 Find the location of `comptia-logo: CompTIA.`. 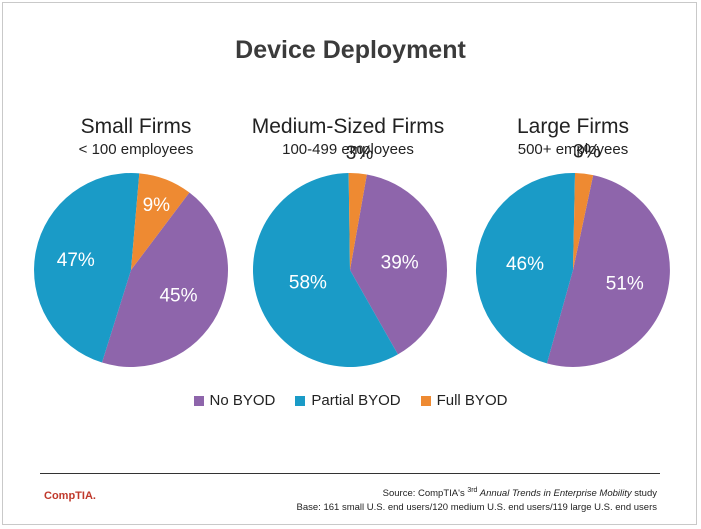

comptia-logo: CompTIA. is located at coordinates (70, 496).